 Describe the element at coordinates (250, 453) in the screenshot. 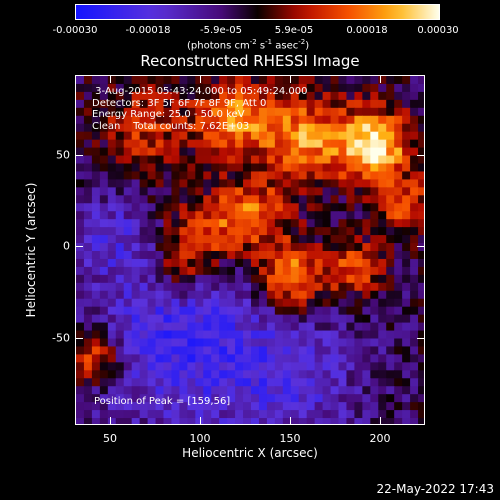

I see `x-axis-label: Heliocentric X (arcsec)` at that location.